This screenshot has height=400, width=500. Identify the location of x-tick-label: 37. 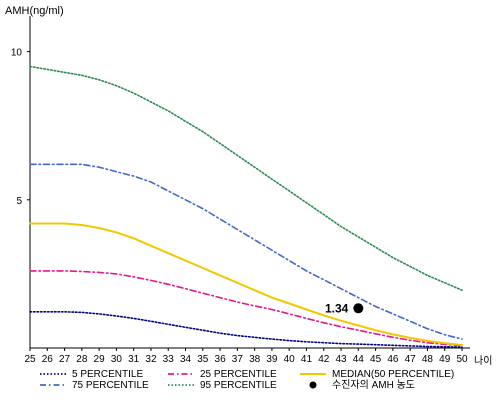
(238, 359).